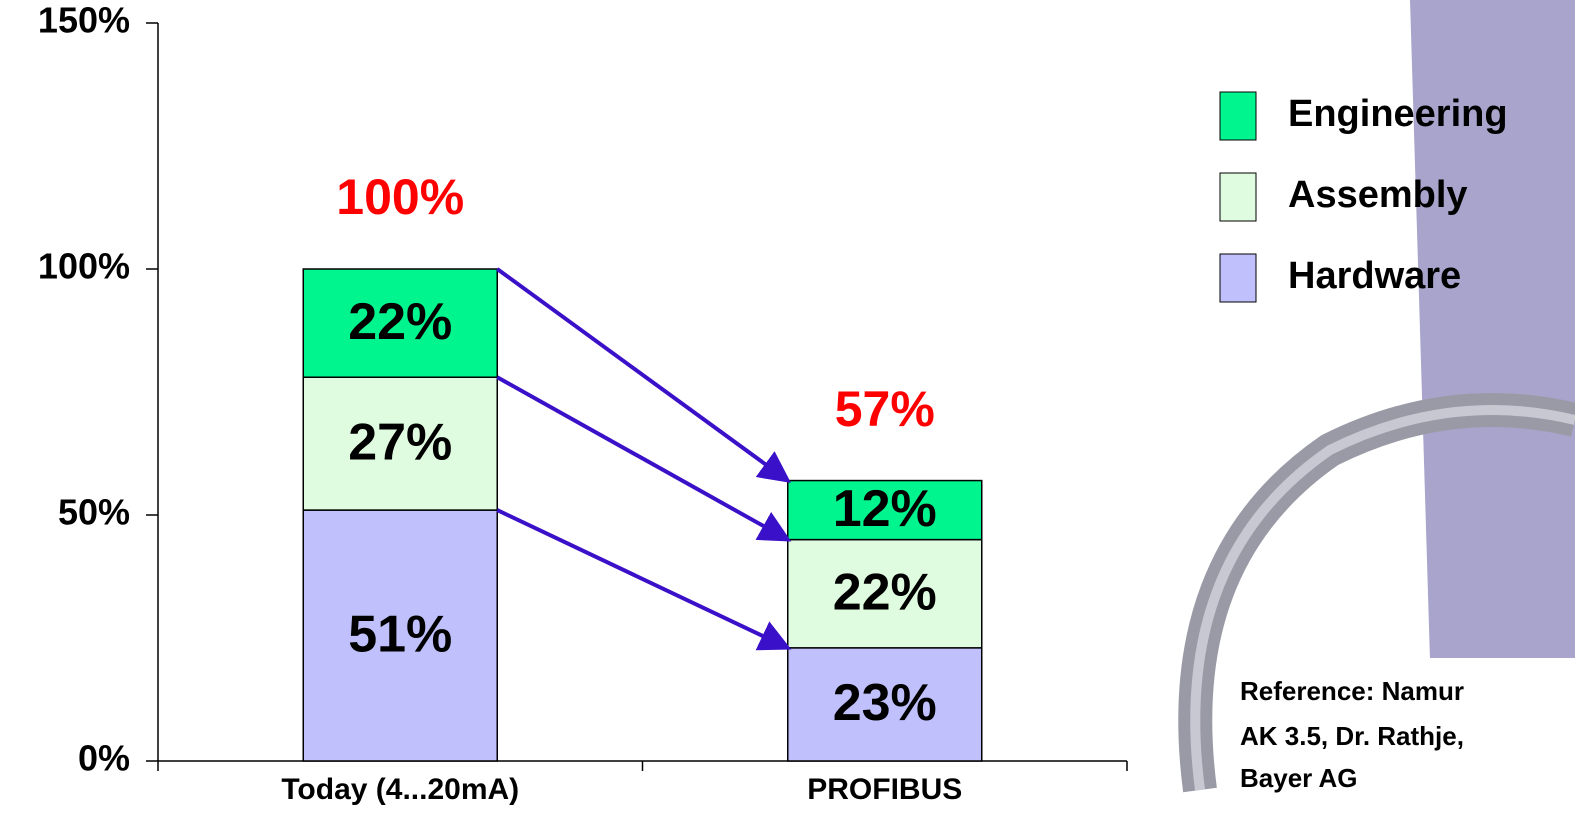 This screenshot has width=1575, height=816. I want to click on annotation: Bayer AG, so click(1299, 778).